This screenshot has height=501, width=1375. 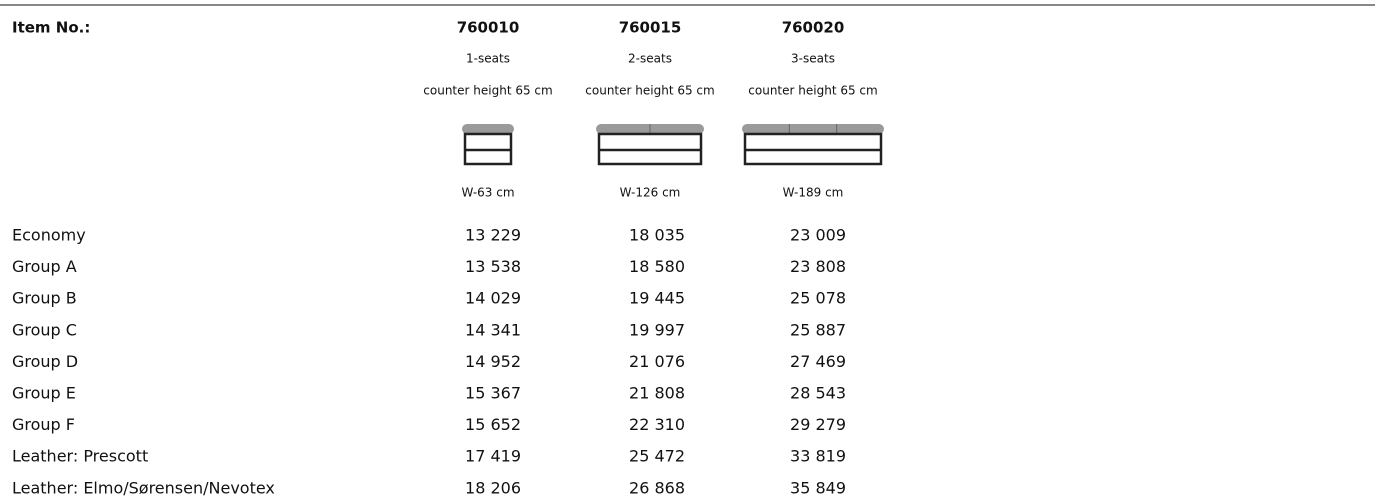 What do you see at coordinates (657, 361) in the screenshot?
I see `price: 21 076` at bounding box center [657, 361].